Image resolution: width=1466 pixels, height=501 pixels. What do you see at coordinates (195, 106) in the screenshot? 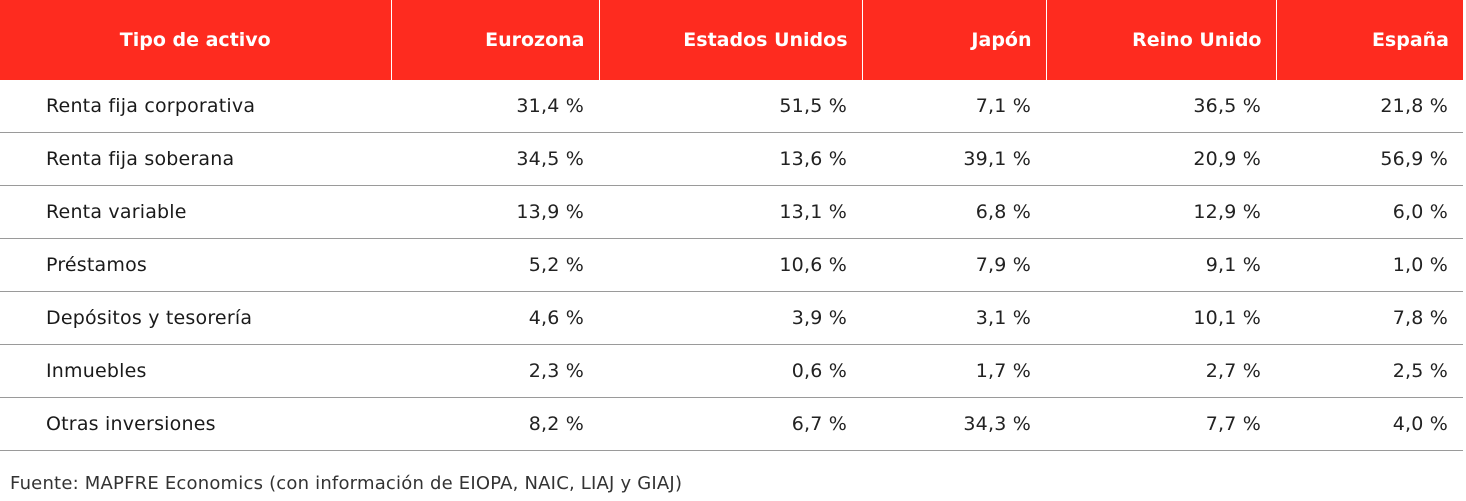
I see `row-label-cell: Renta fija corporativa` at bounding box center [195, 106].